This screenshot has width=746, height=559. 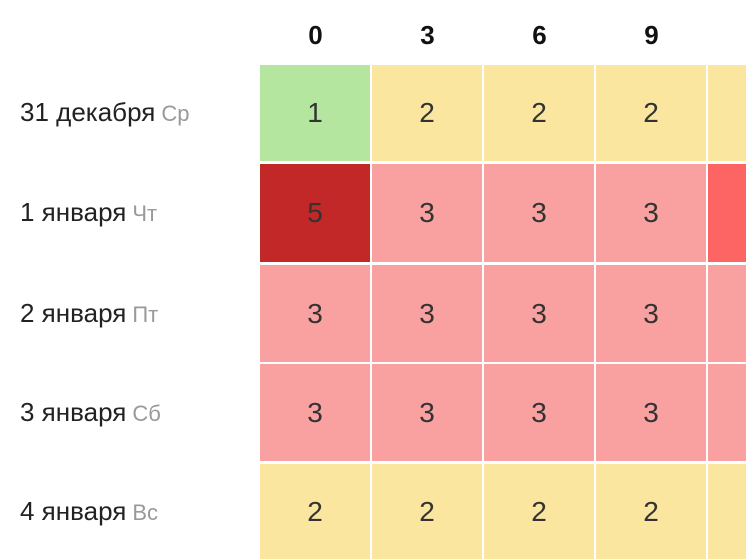 I want to click on row-label: 1 января Чт, so click(x=88, y=212).